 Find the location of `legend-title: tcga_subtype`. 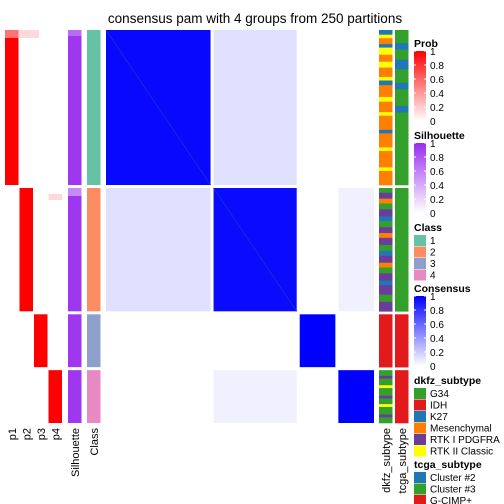

legend-title: tcga_subtype is located at coordinates (448, 465).